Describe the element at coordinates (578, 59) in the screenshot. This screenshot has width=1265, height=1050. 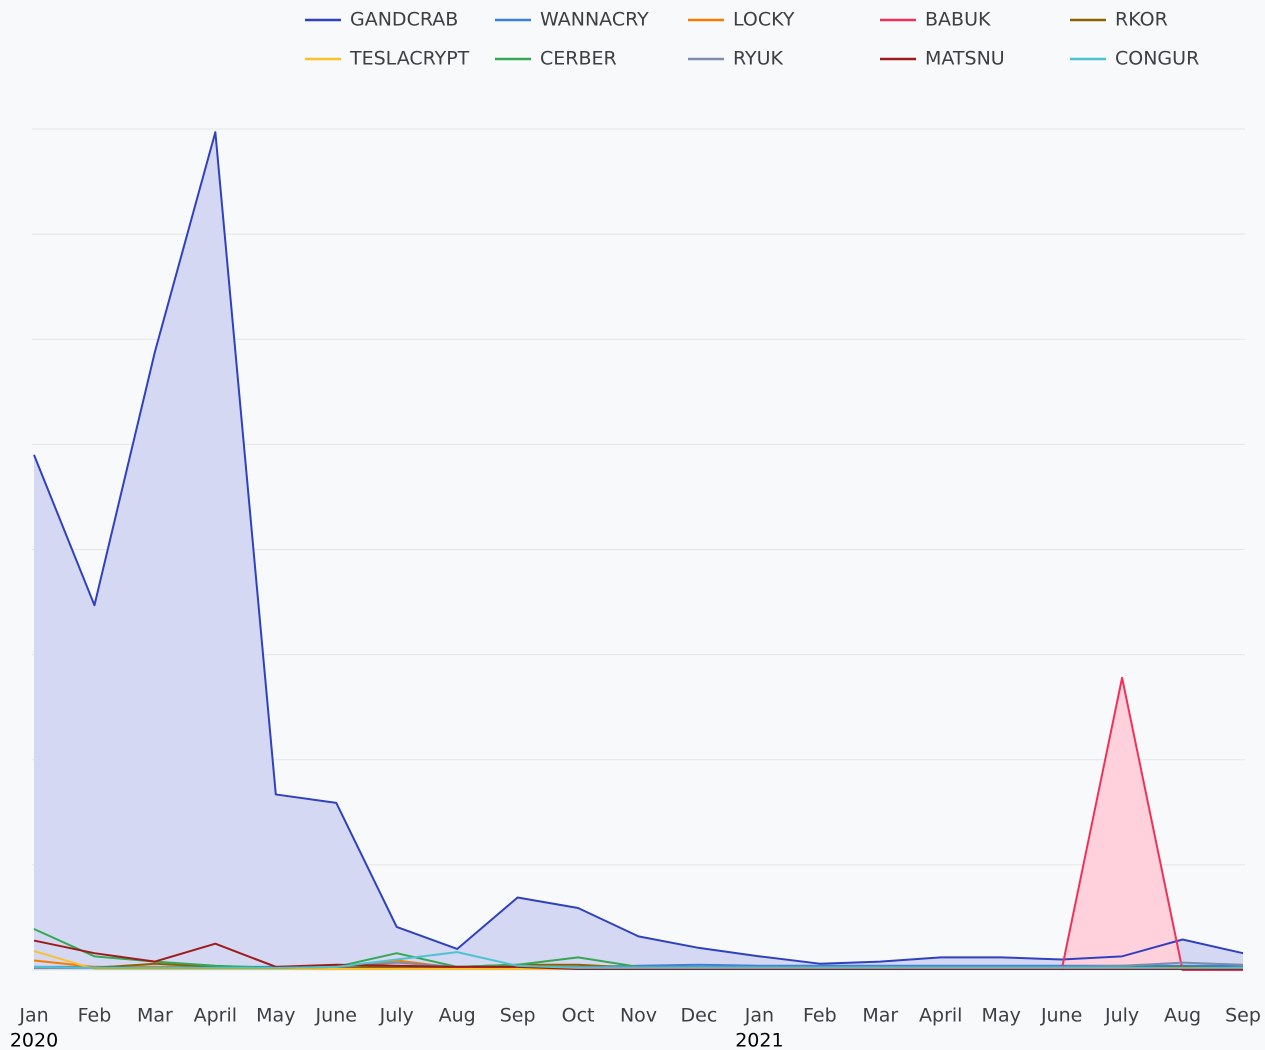
I see `legend-label: CERBER` at that location.